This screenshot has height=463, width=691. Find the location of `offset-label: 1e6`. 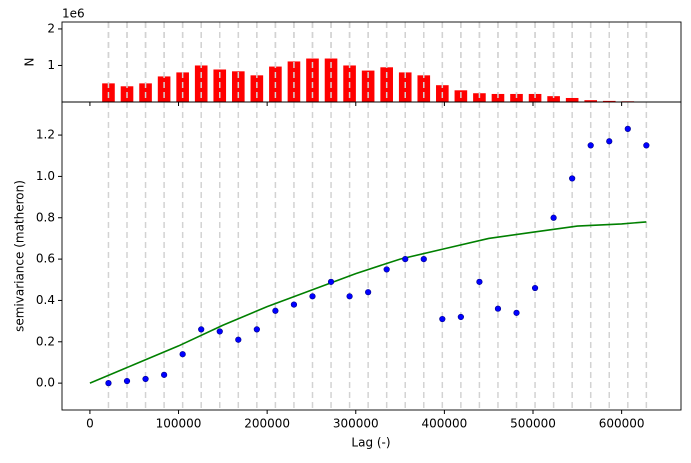

offset-label: 1e6 is located at coordinates (73, 14).